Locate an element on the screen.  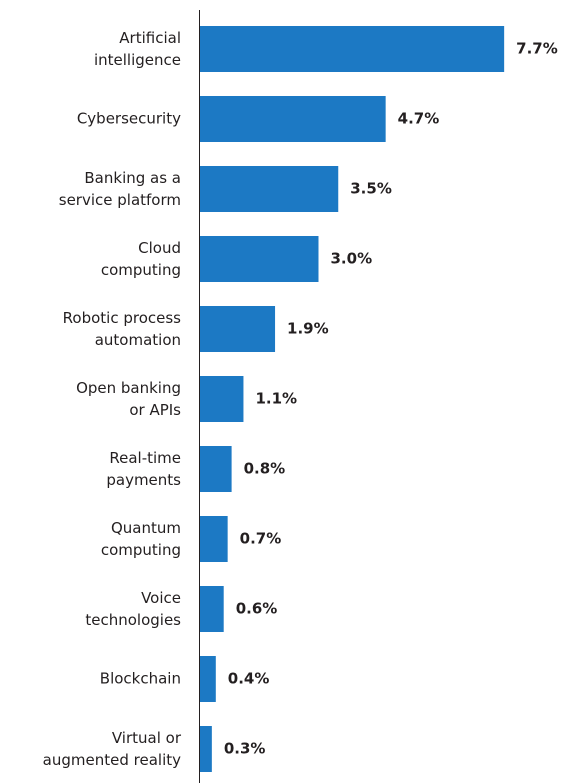
value-label: 3.0% is located at coordinates (352, 259).